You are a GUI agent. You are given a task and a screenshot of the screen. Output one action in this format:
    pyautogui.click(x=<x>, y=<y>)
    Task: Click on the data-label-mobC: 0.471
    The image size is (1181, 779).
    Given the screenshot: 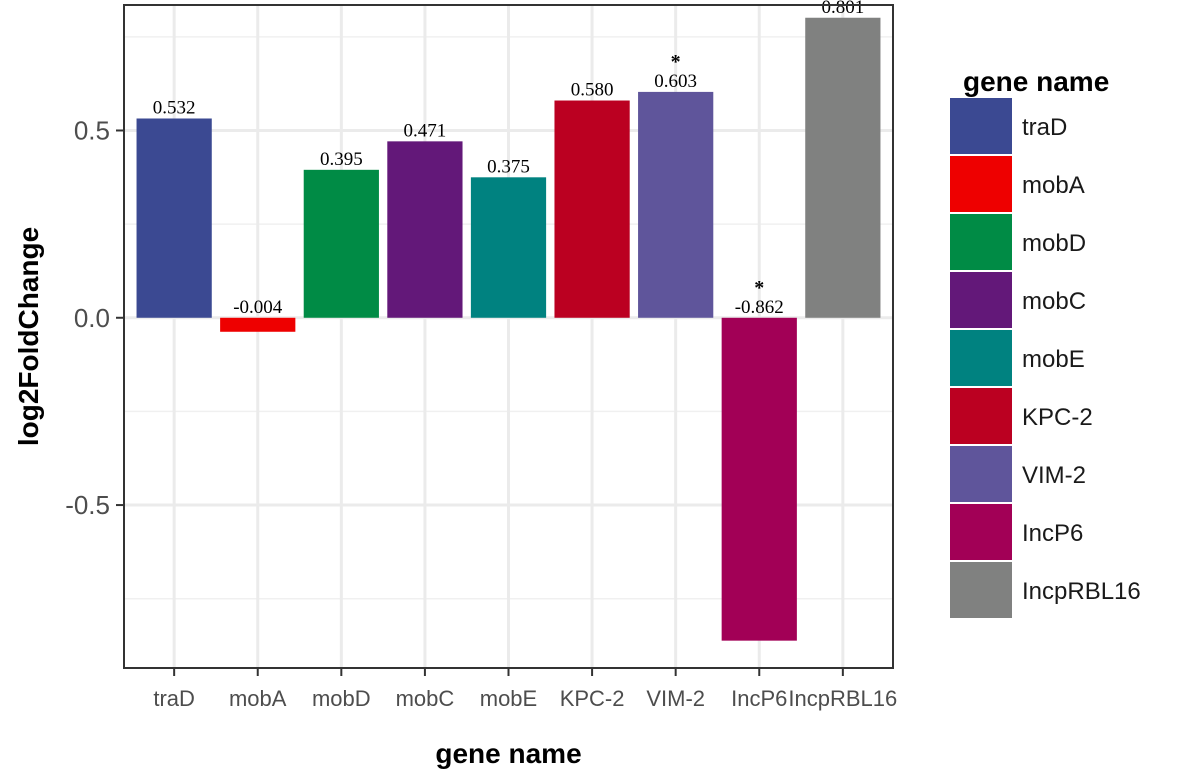 What is the action you would take?
    pyautogui.click(x=425, y=130)
    